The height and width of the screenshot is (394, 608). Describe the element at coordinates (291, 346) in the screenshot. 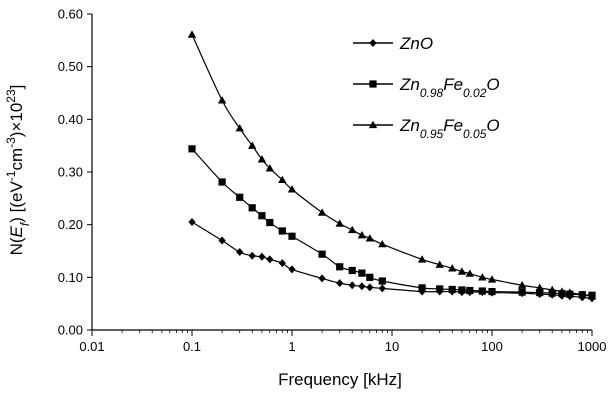

I see `x-tick-label: 1` at that location.